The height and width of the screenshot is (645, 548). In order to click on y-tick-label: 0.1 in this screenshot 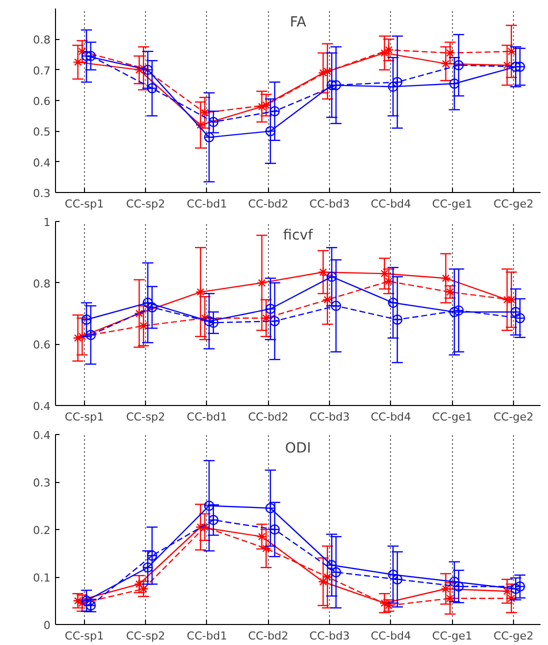, I will do `click(42, 578)`.